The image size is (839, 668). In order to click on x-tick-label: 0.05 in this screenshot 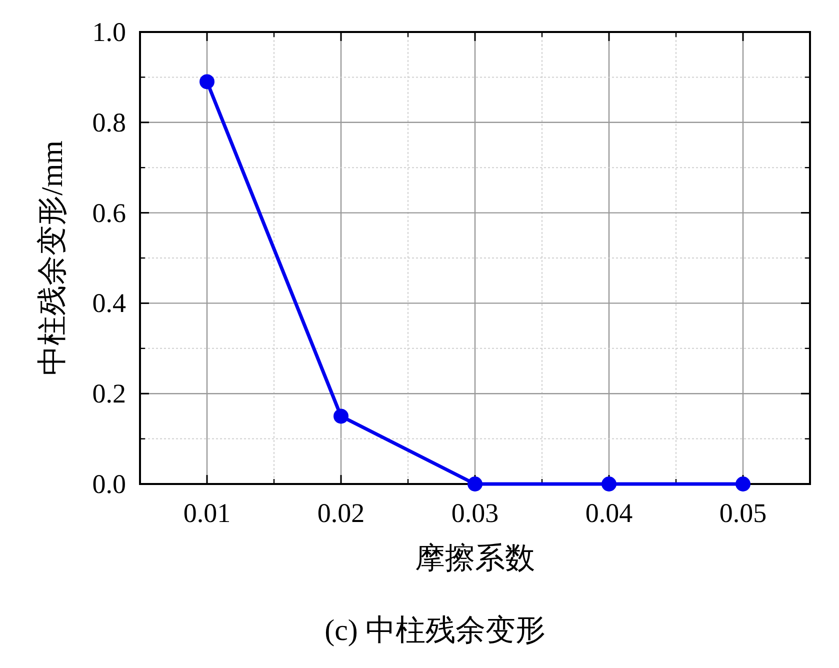, I will do `click(743, 513)`.